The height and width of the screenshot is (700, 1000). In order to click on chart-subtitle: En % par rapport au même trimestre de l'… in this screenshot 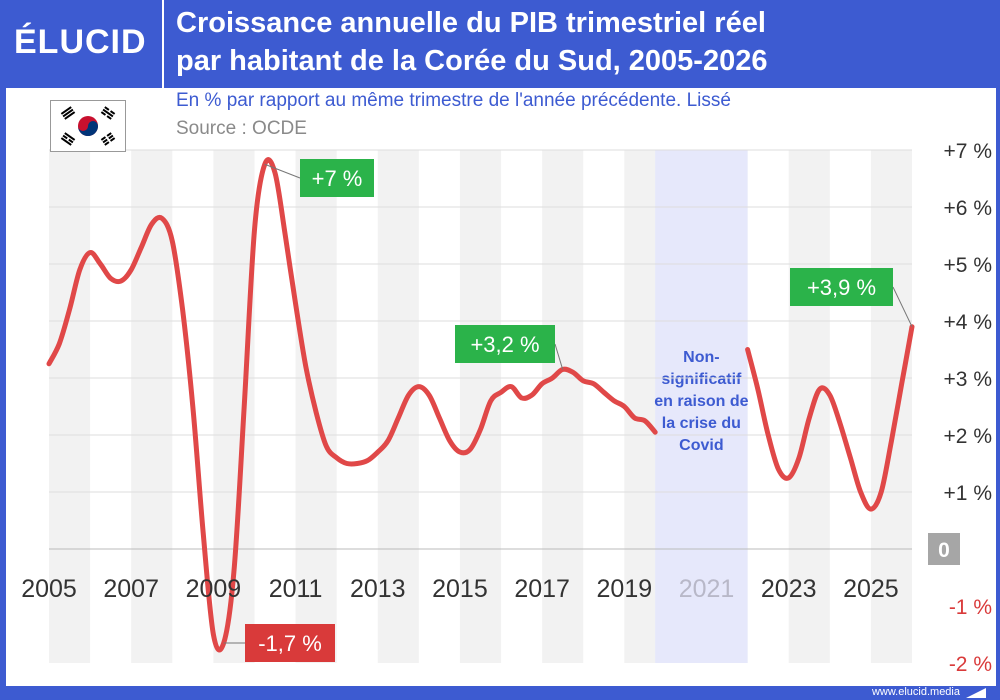, I will do `click(453, 100)`.